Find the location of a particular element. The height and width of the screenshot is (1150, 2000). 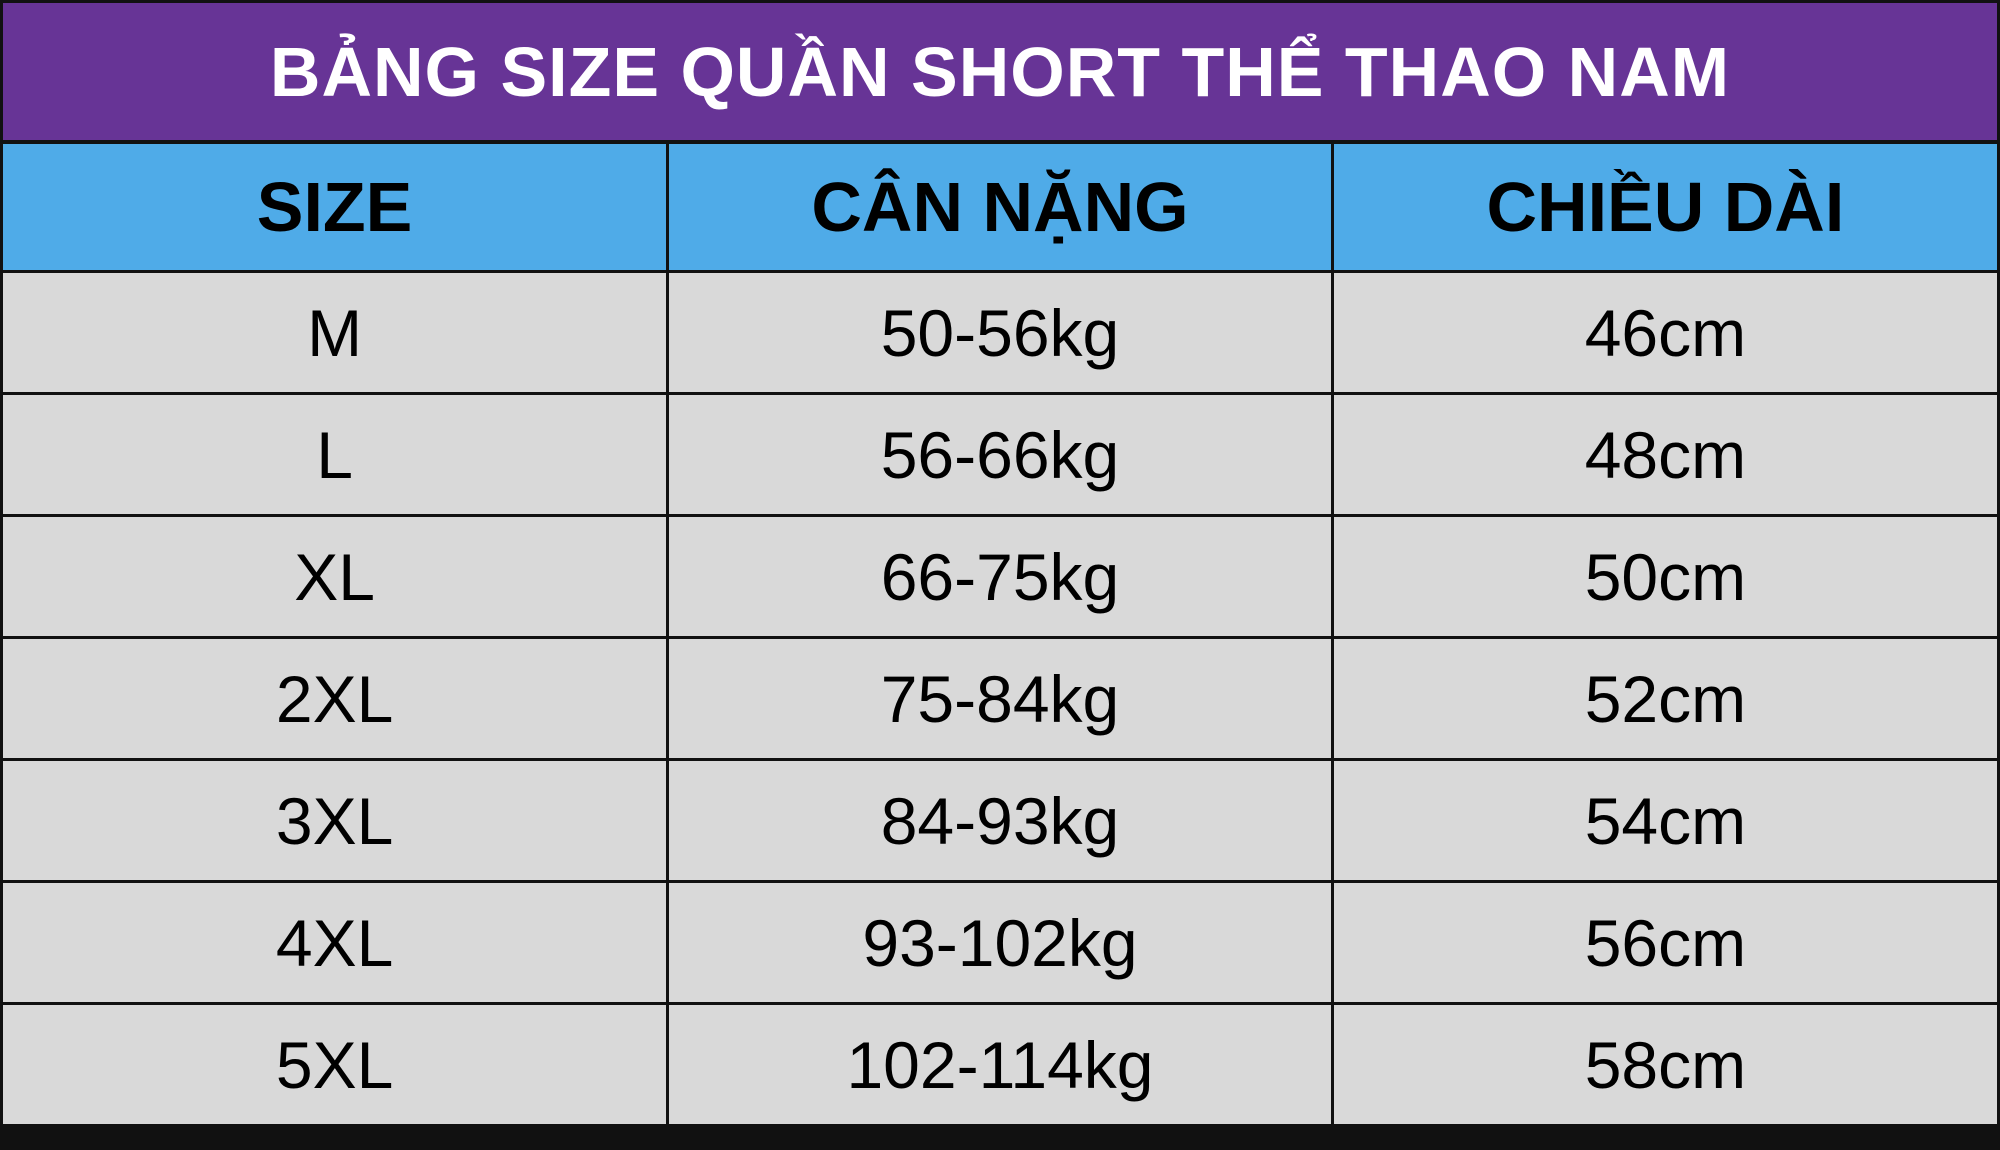

table-row: 4XL 93-102kg 56cm is located at coordinates (1000, 942).